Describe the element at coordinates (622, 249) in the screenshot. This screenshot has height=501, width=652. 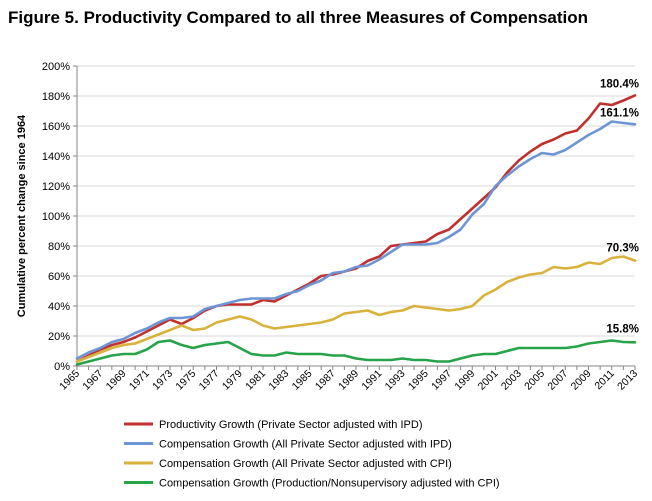
I see `series-end-label: 70.3%` at that location.